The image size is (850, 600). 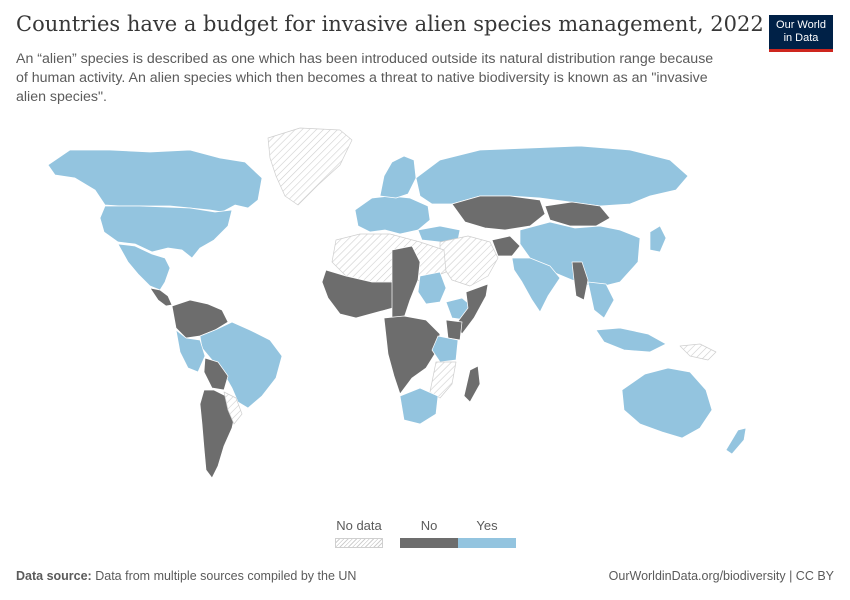 What do you see at coordinates (443, 380) in the screenshot?
I see `region-mozambique` at bounding box center [443, 380].